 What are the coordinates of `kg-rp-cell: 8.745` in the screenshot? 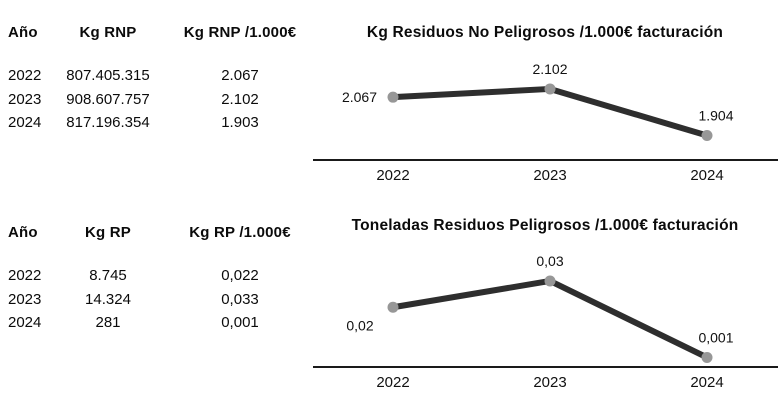 It's located at (108, 276).